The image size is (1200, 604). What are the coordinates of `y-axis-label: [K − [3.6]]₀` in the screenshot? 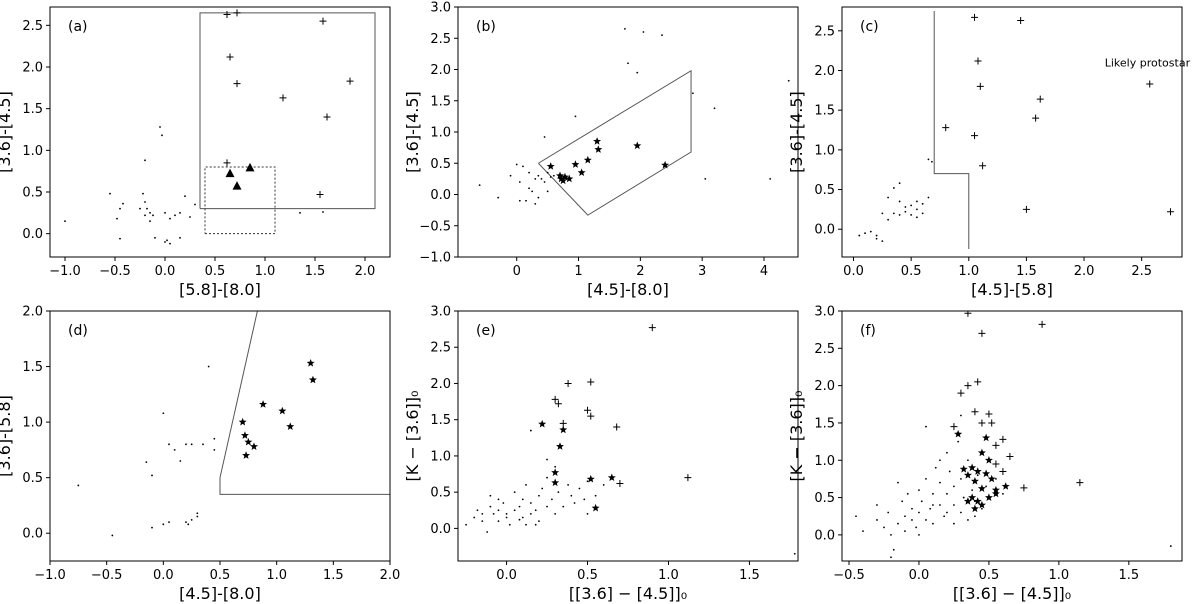 It's located at (796, 436).